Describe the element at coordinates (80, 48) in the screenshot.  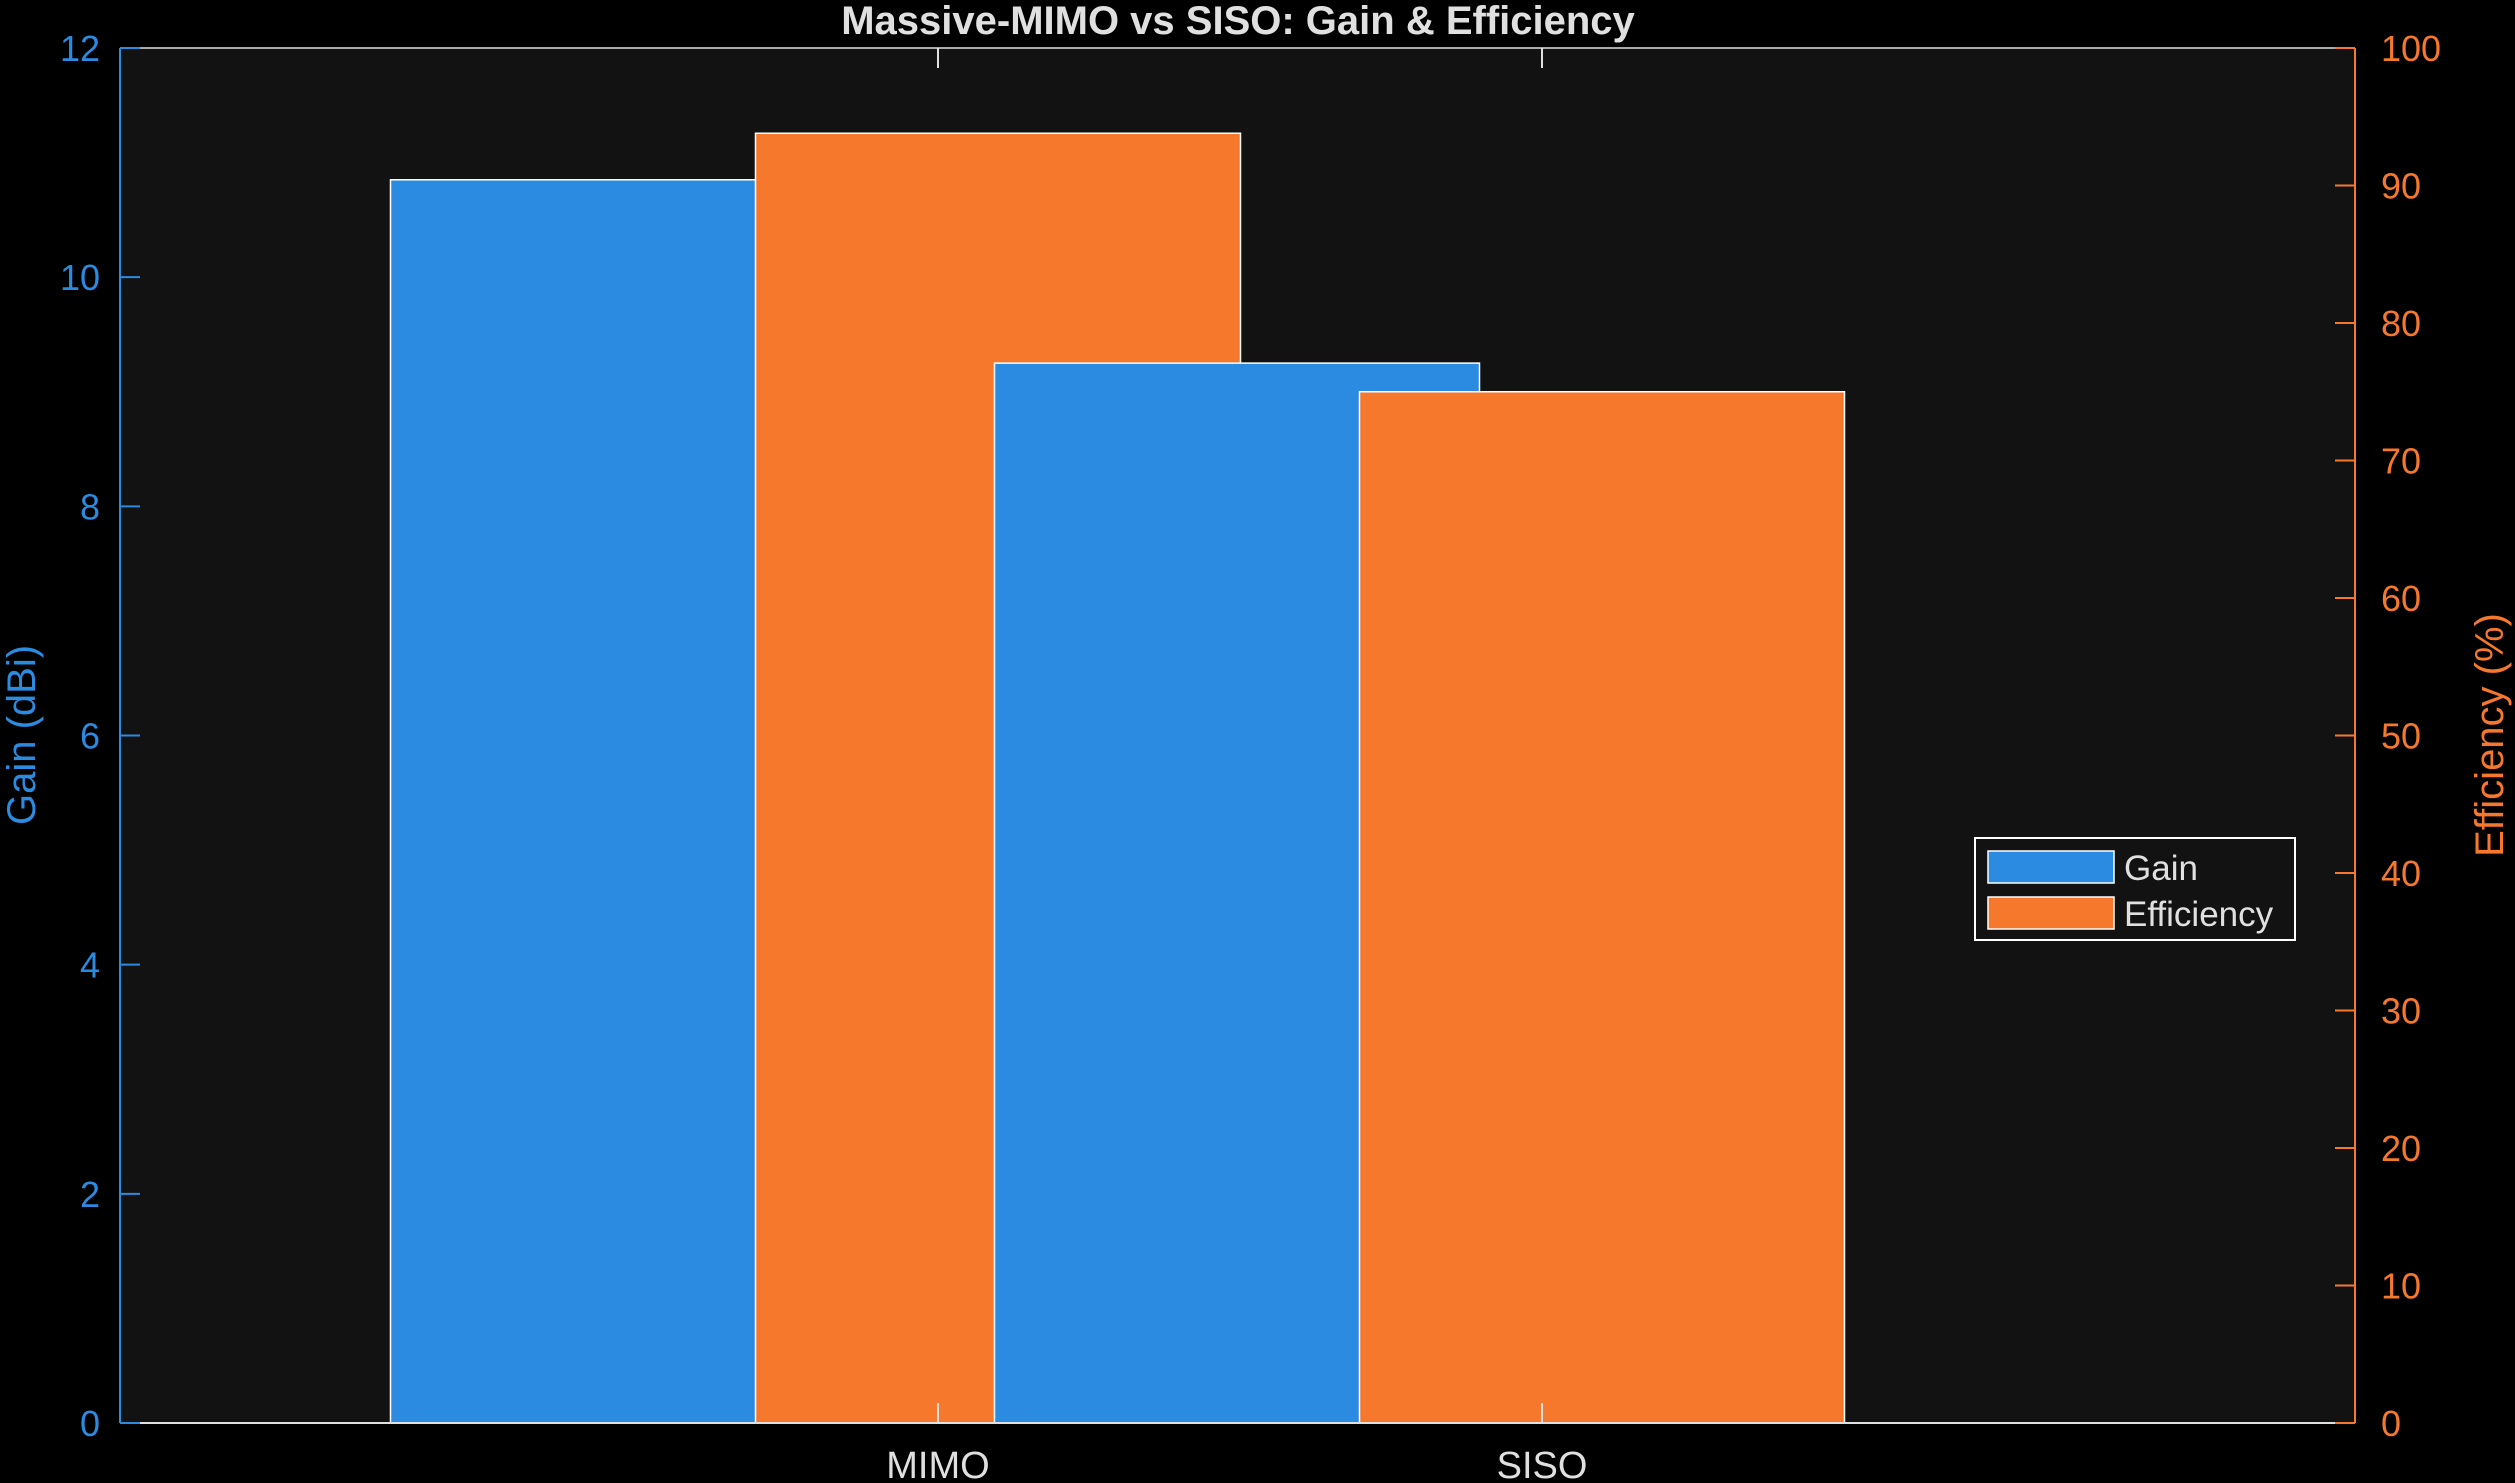
I see `left-tick-label-6: 12` at that location.